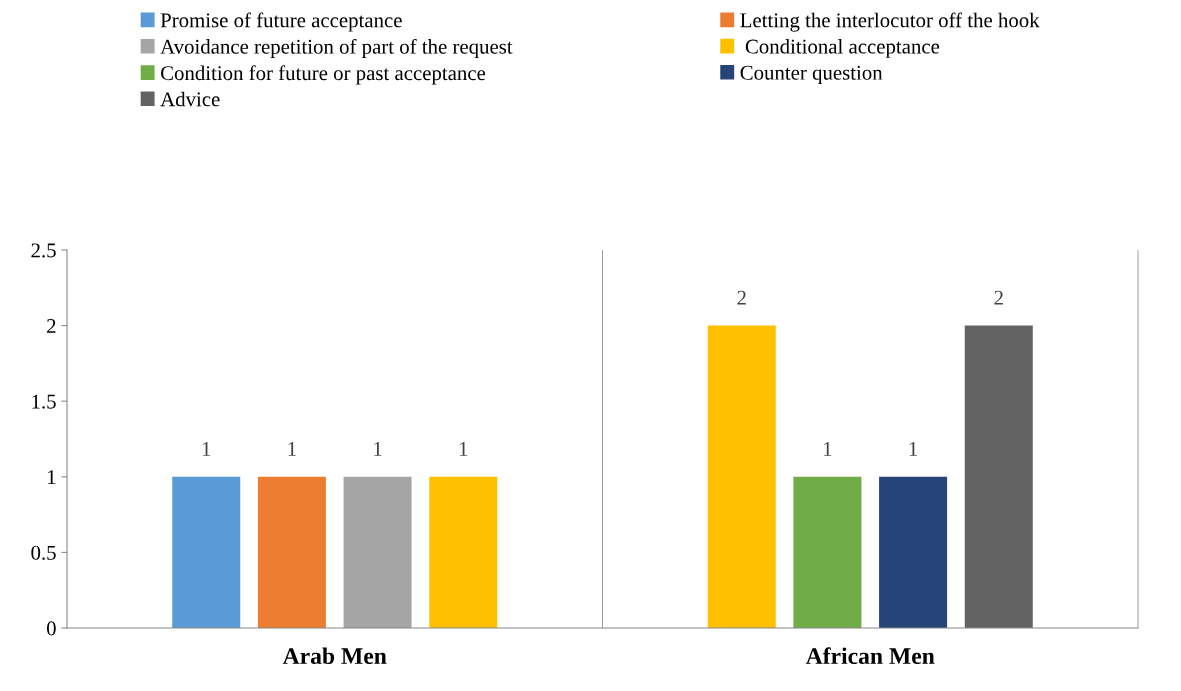 The width and height of the screenshot is (1181, 691). Describe the element at coordinates (334, 656) in the screenshot. I see `x-tick-label: Arab Men` at that location.